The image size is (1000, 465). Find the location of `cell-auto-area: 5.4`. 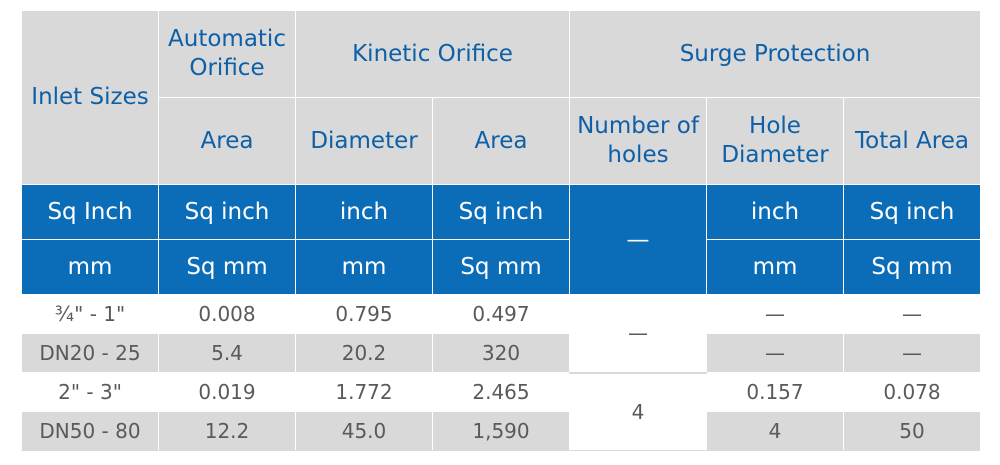

cell-auto-area: 5.4 is located at coordinates (227, 353).